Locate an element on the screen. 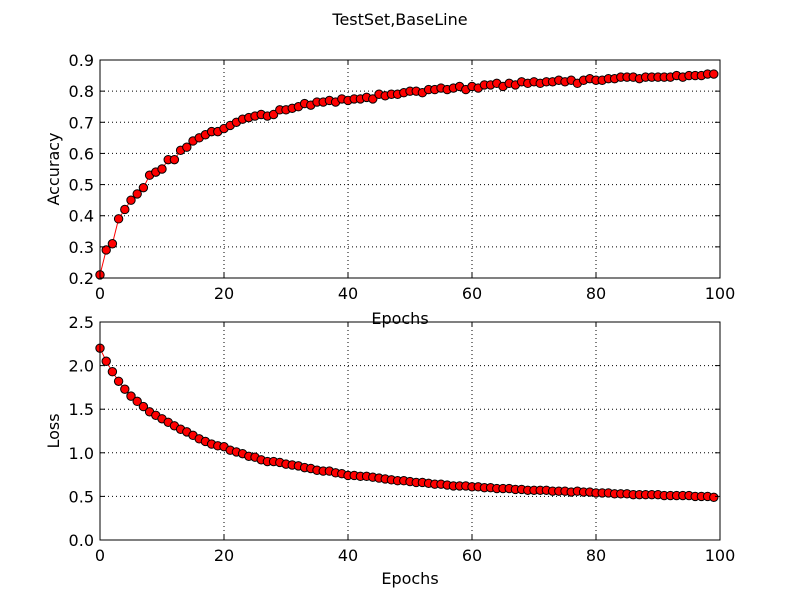  loss-x-tick-label-4: 80 is located at coordinates (596, 555).